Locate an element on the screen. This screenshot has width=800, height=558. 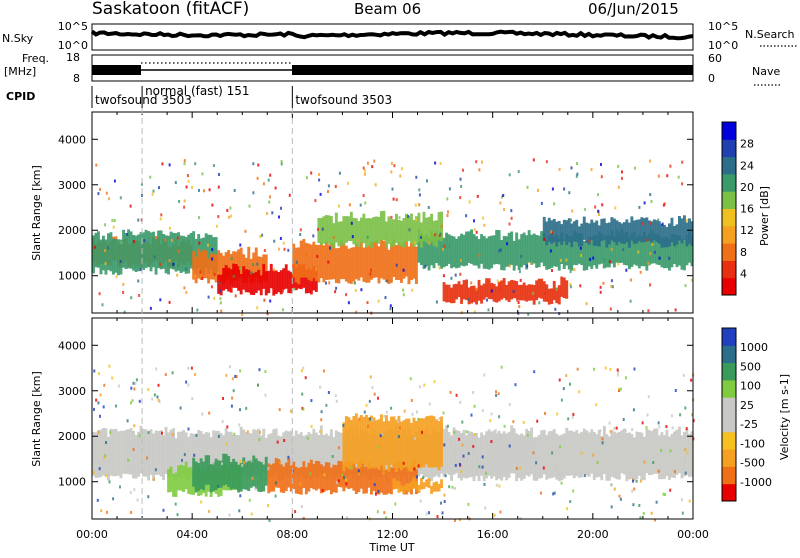
x-axis-label: Time UT is located at coordinates (391, 547).